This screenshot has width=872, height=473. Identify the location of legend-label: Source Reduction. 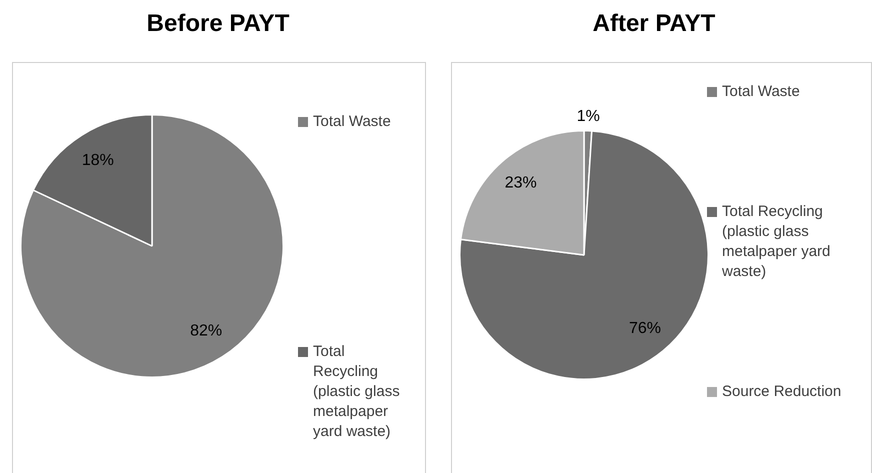
(782, 392).